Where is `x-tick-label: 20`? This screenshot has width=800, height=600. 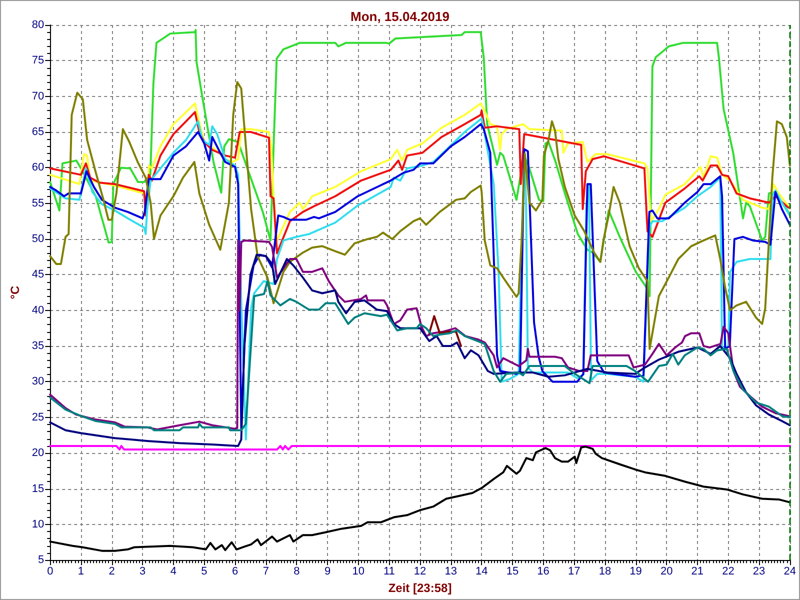
x-tick-label: 20 is located at coordinates (666, 572).